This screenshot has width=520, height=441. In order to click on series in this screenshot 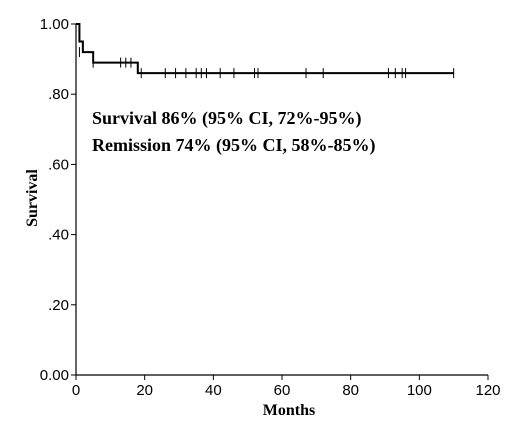, I will do `click(265, 49)`.